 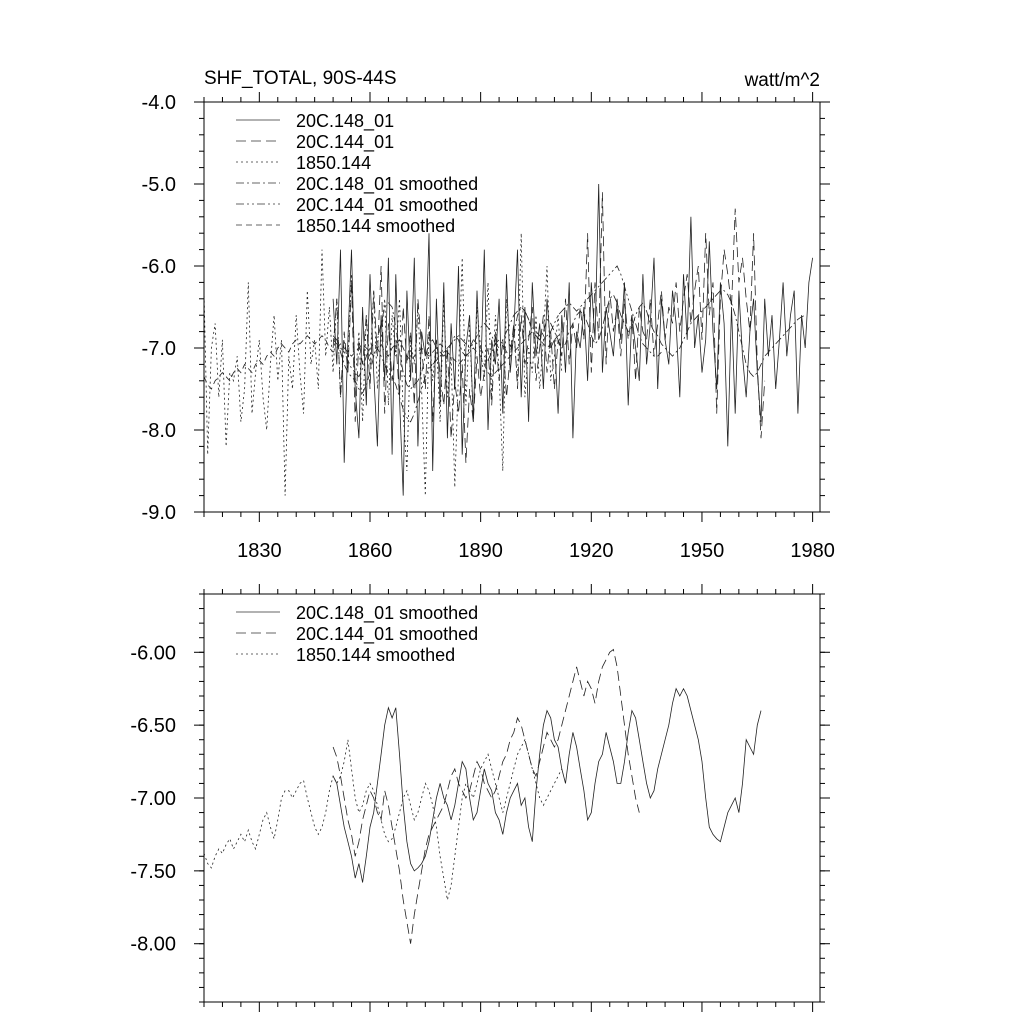 I want to click on bottom-series-20c-148-01-smoothed, so click(x=547, y=785).